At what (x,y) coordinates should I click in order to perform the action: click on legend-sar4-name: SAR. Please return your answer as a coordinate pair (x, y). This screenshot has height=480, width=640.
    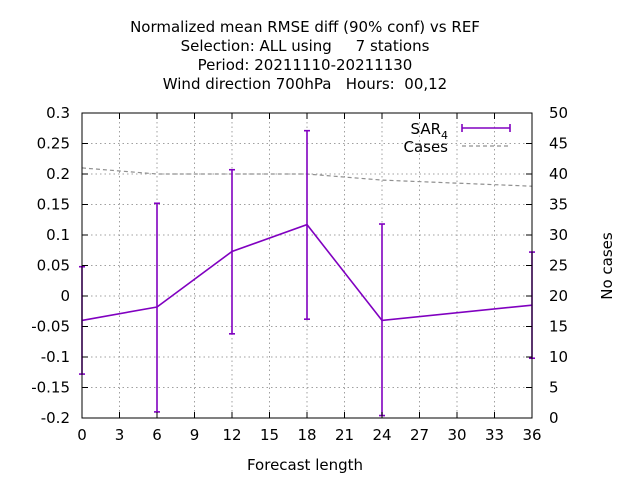
    Looking at the image, I should click on (426, 129).